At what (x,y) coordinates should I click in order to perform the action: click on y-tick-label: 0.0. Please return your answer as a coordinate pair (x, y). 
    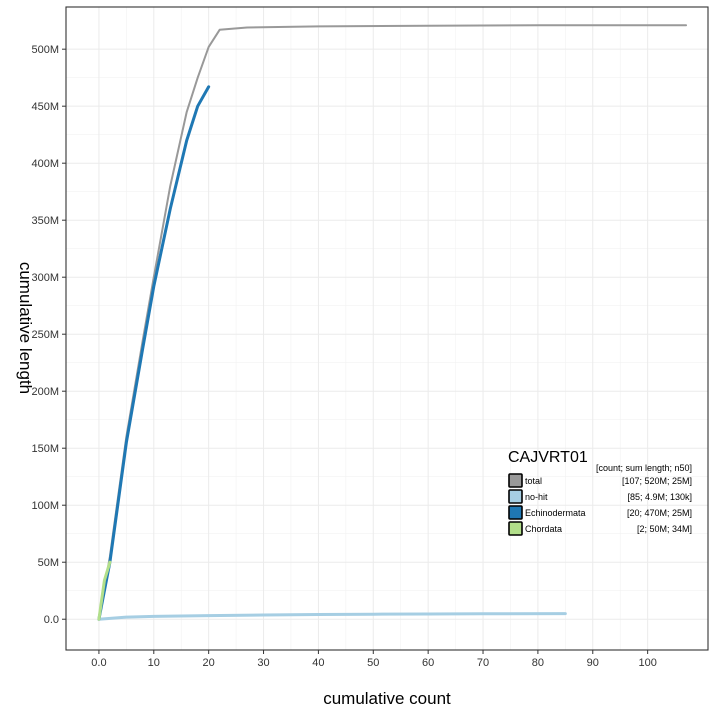
    Looking at the image, I should click on (51, 620).